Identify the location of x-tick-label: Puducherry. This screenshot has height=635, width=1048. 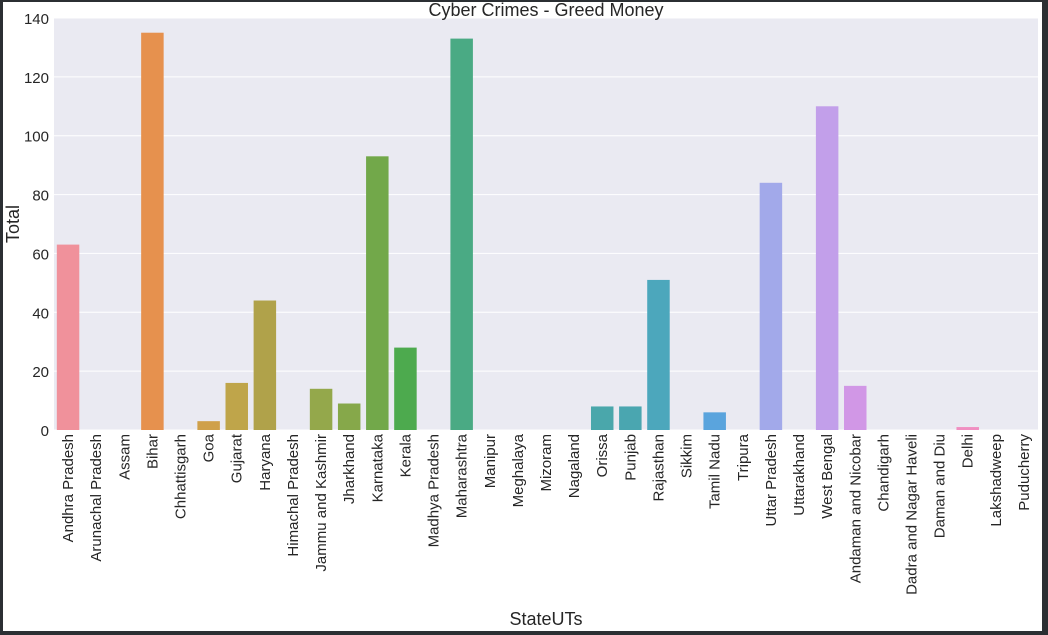
(1024, 472).